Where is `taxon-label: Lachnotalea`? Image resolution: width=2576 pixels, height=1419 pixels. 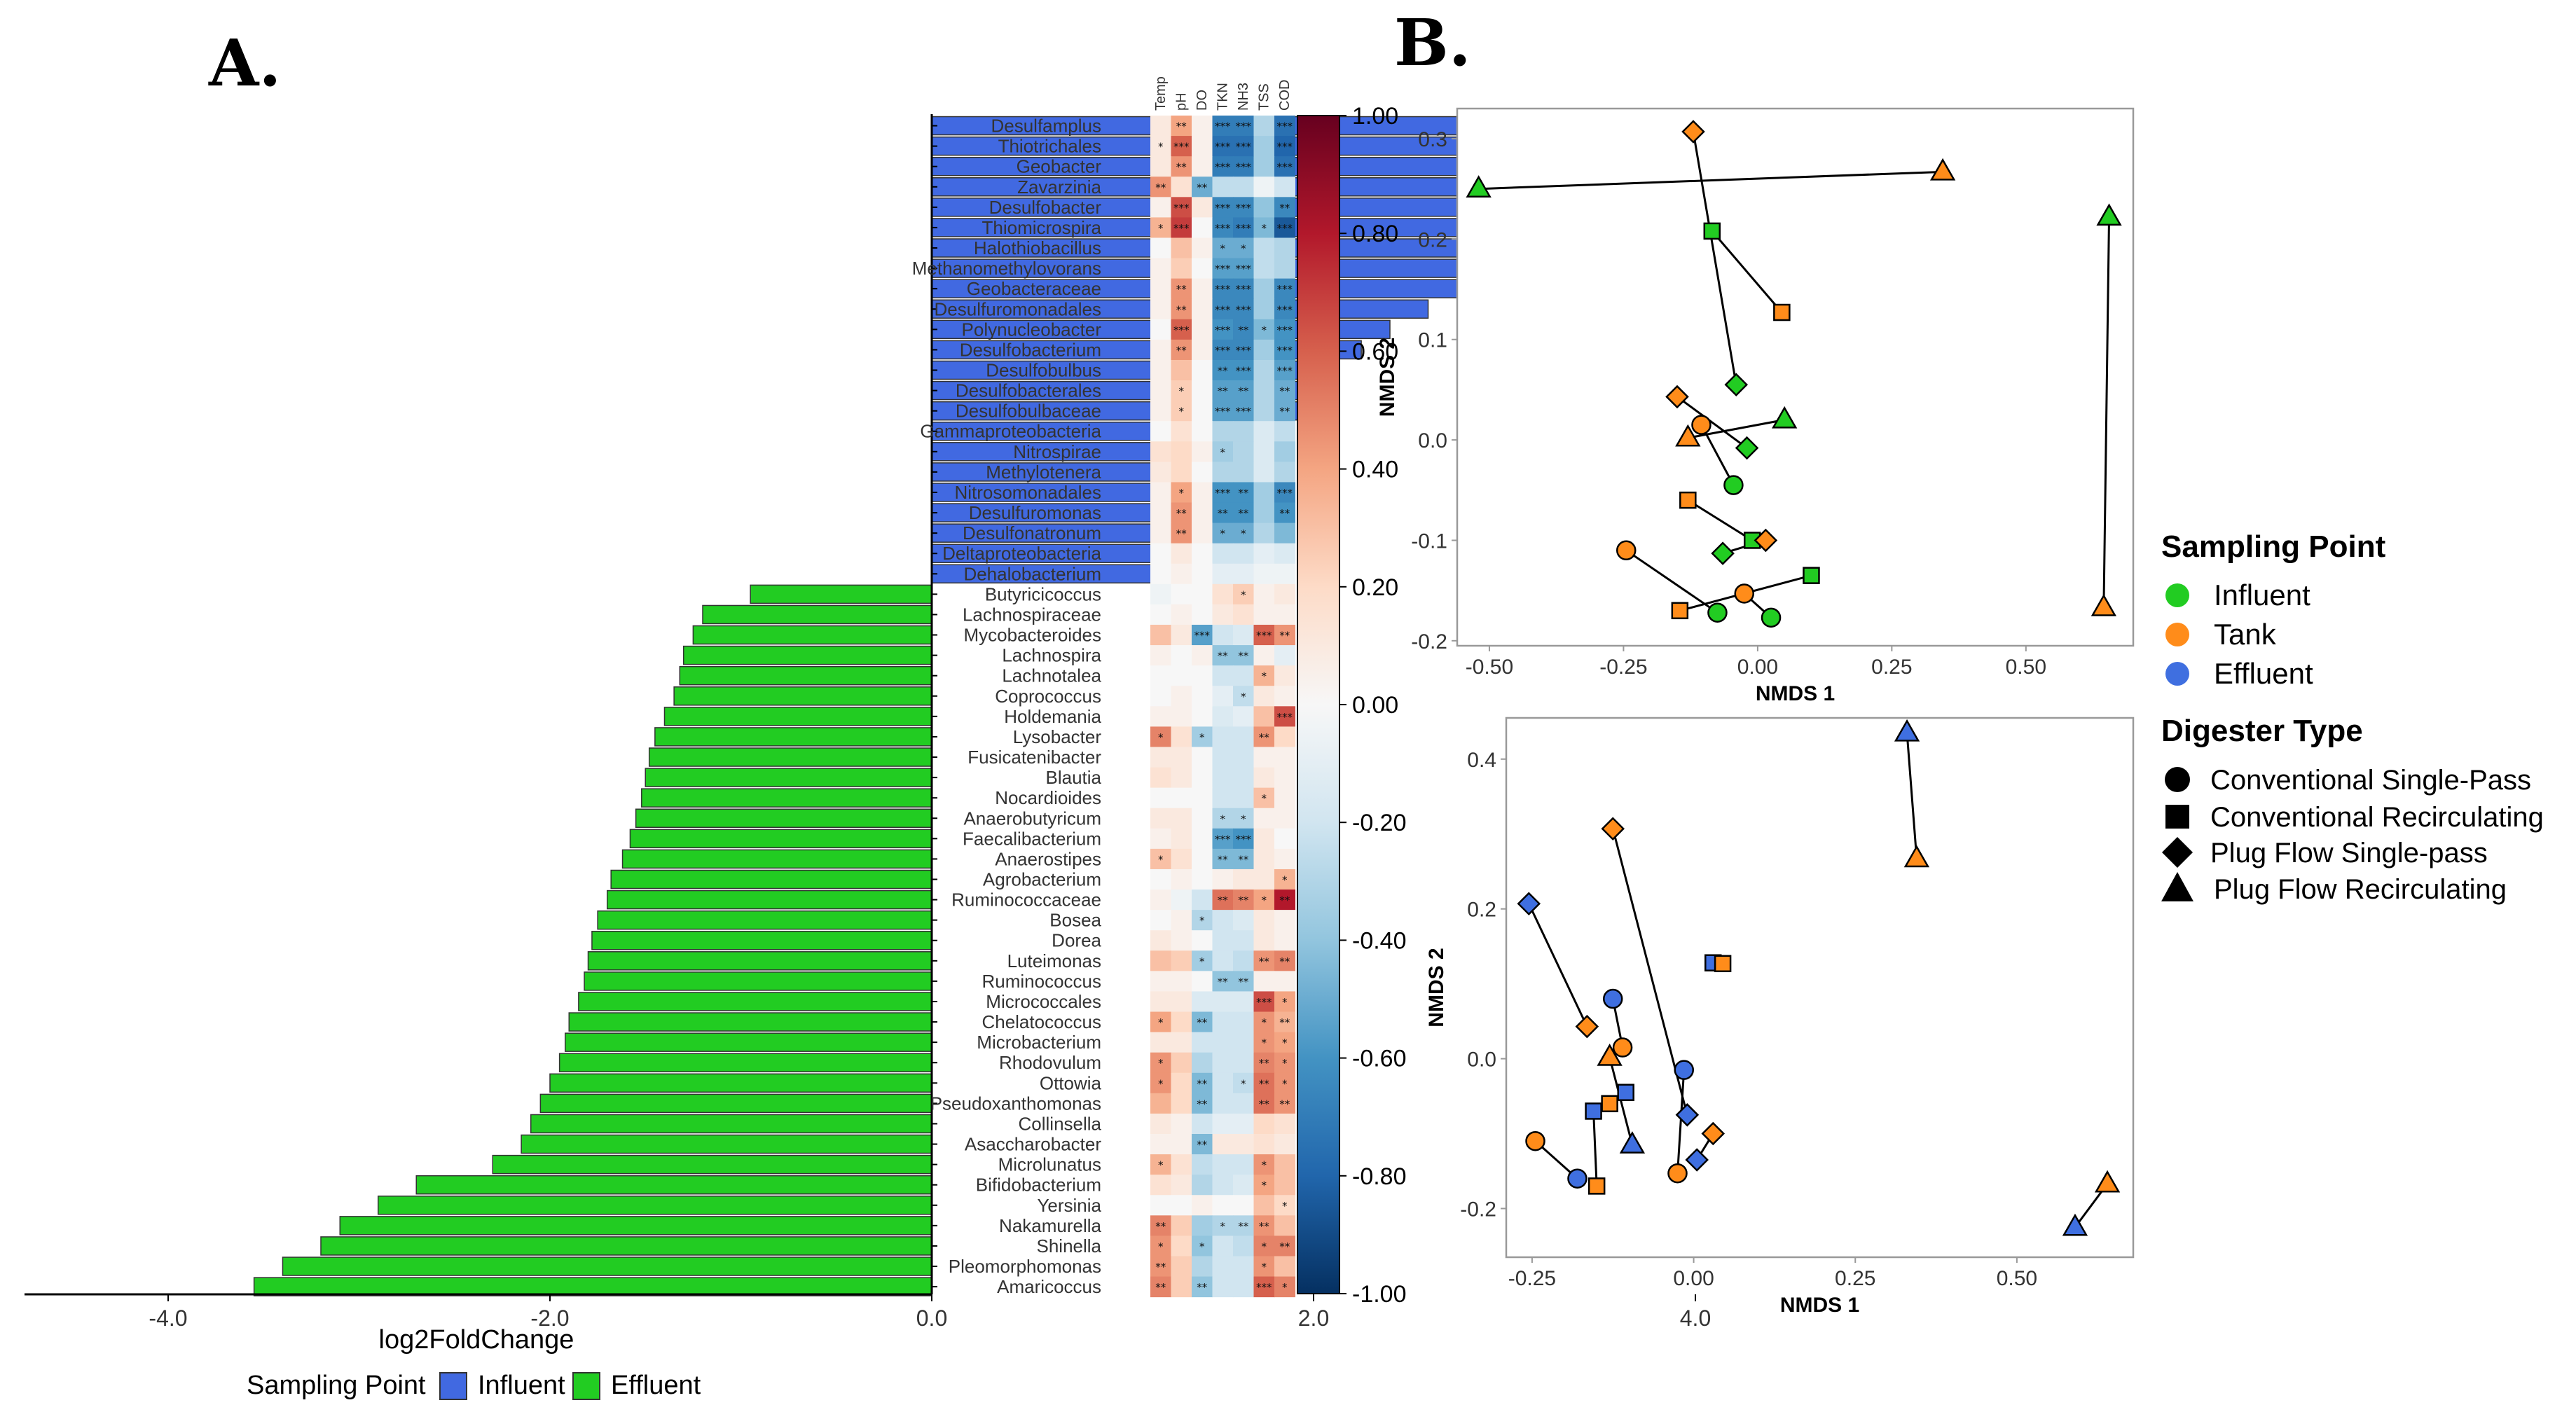
taxon-label: Lachnotalea is located at coordinates (1051, 675).